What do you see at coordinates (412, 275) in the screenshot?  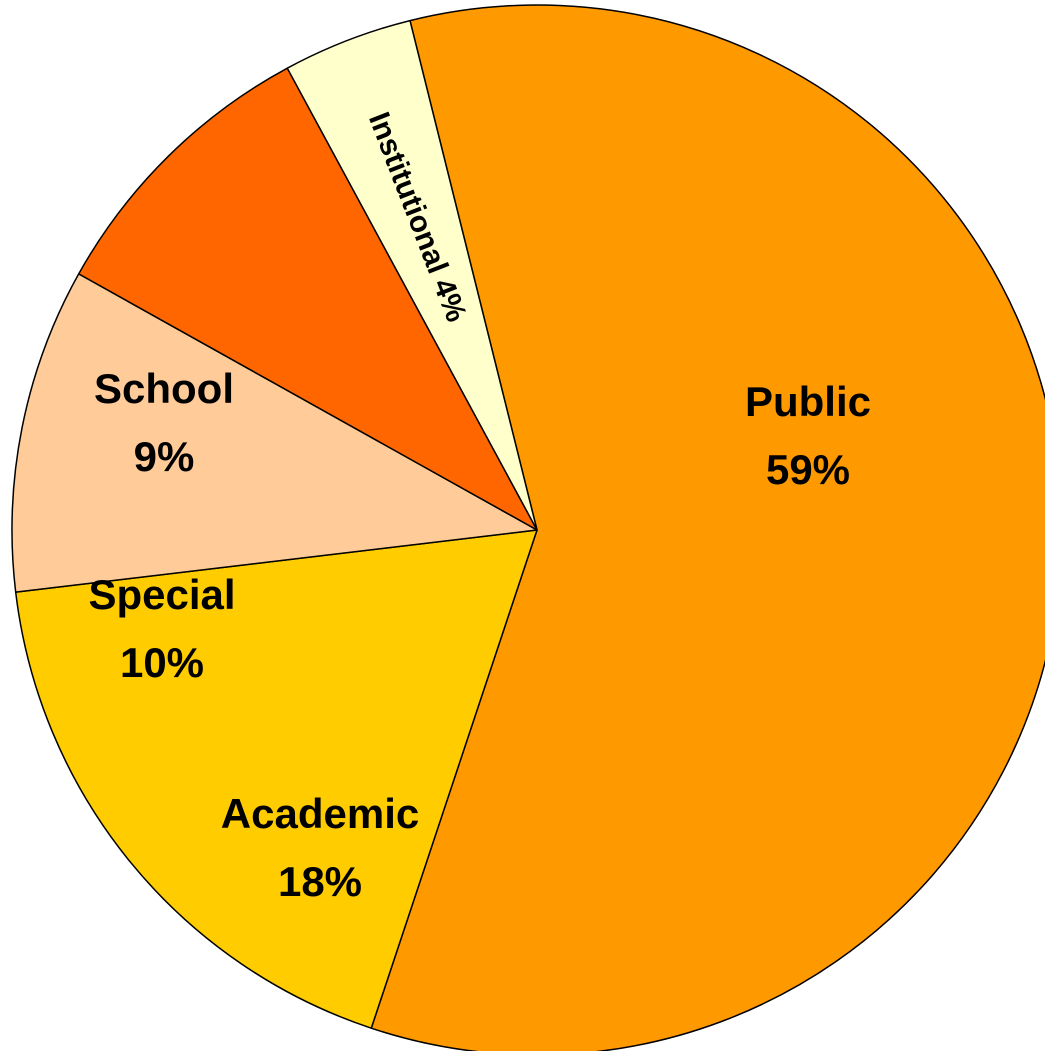 I see `pie-slice-institutional` at bounding box center [412, 275].